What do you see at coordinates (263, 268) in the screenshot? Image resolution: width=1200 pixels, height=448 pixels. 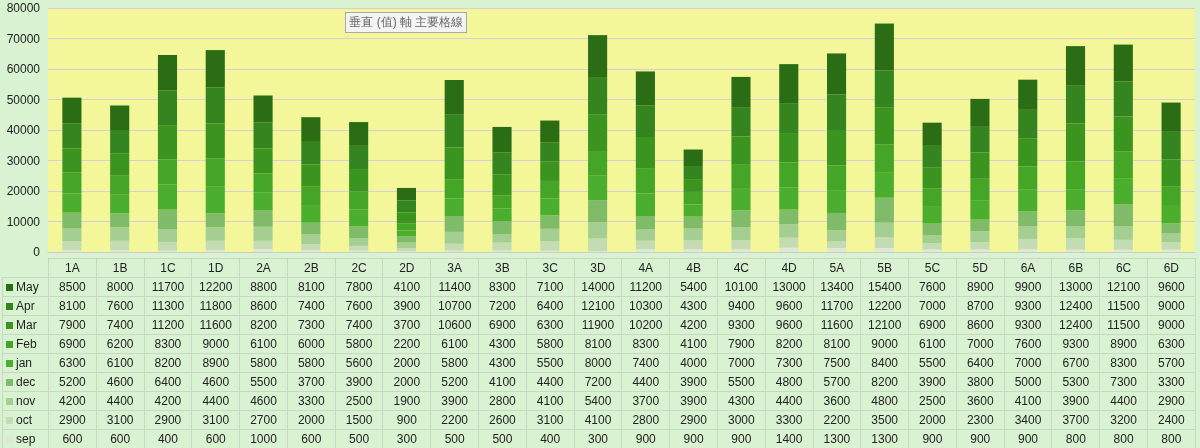 I see `x-tick-label: 2A` at bounding box center [263, 268].